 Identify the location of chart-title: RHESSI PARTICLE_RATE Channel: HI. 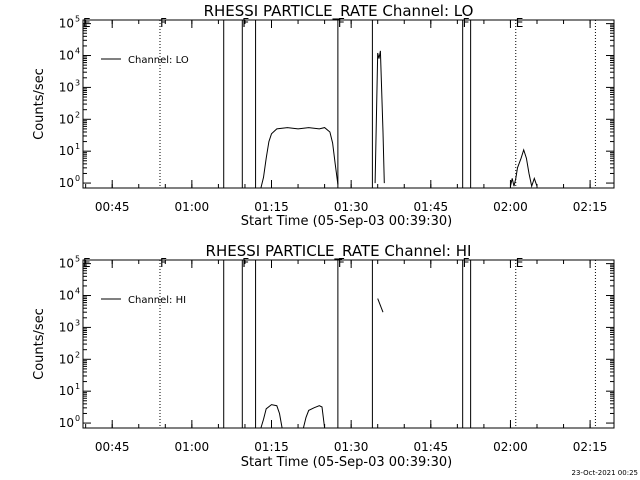
(339, 251).